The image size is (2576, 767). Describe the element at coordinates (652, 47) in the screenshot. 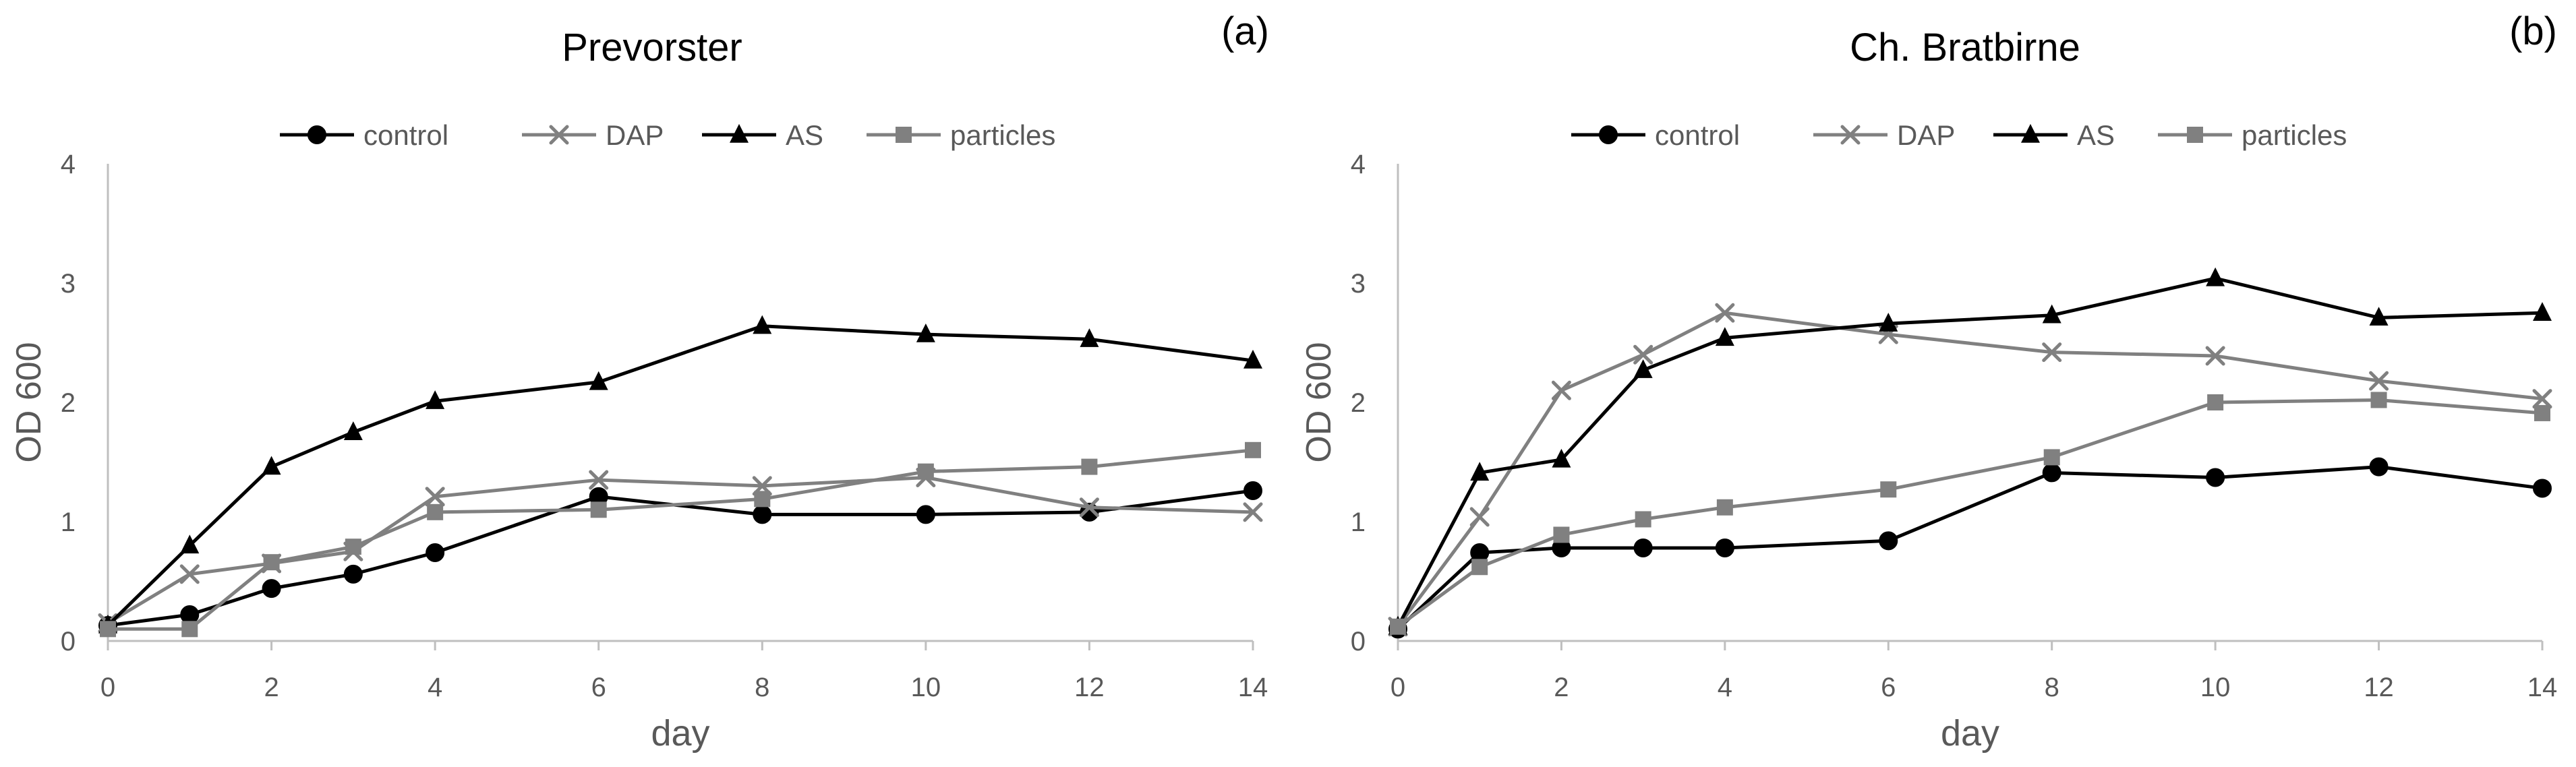

I see `chart-title: Prevorster` at that location.